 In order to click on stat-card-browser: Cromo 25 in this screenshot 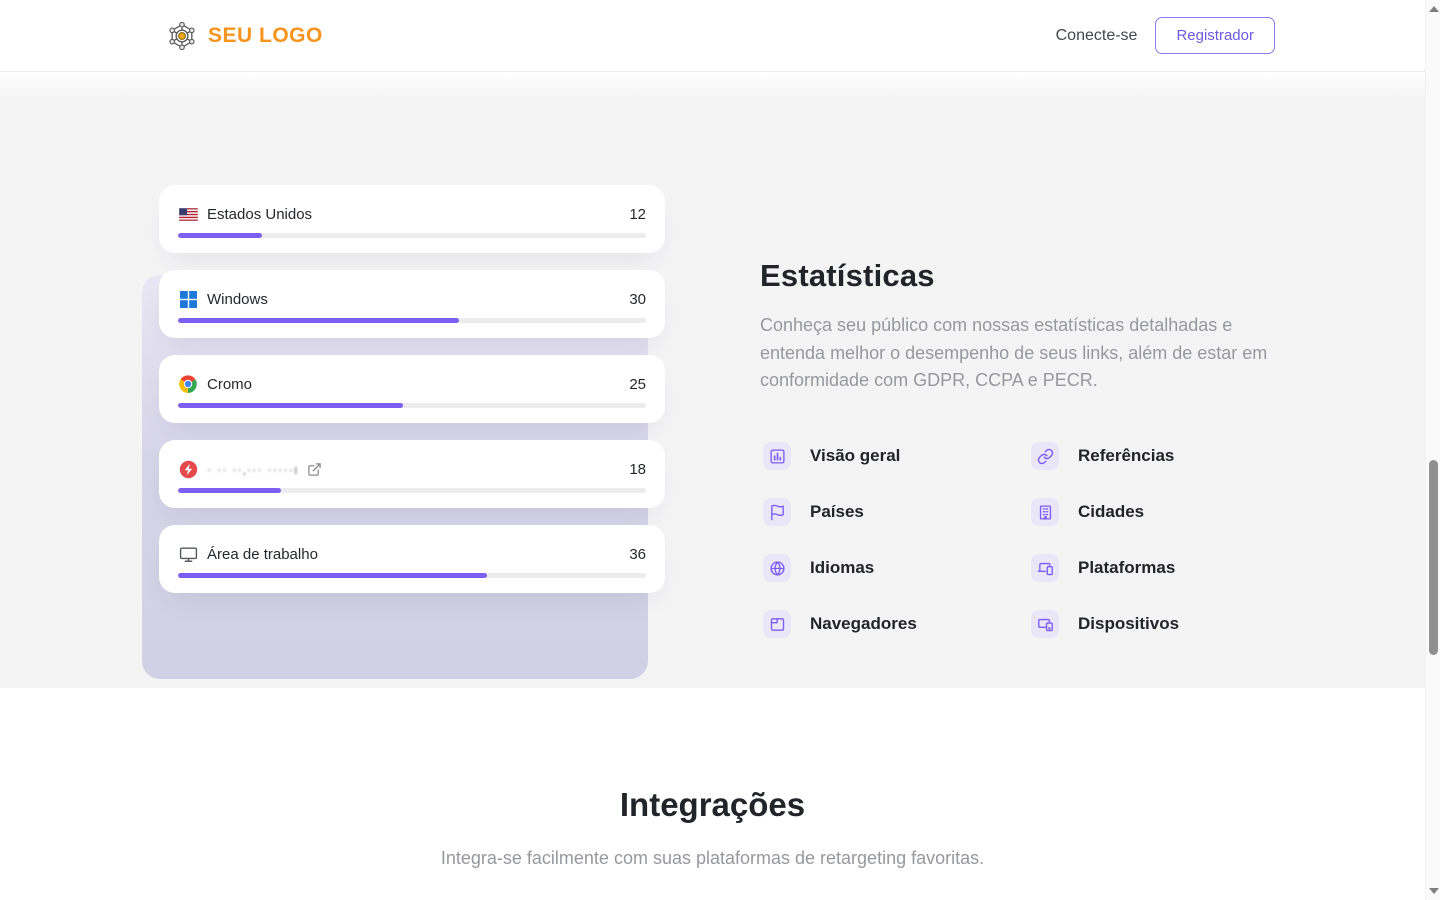, I will do `click(412, 389)`.